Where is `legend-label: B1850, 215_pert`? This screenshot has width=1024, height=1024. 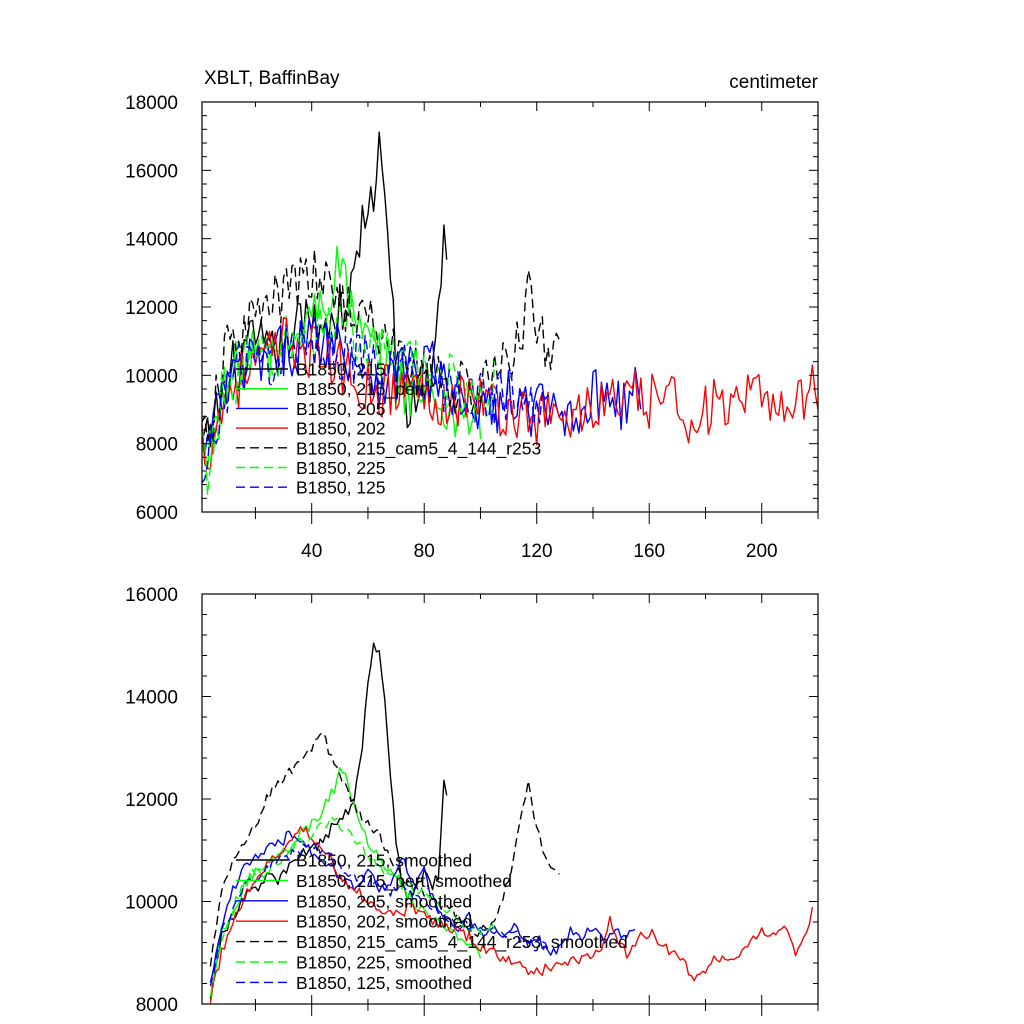
legend-label: B1850, 215_pert is located at coordinates (361, 389).